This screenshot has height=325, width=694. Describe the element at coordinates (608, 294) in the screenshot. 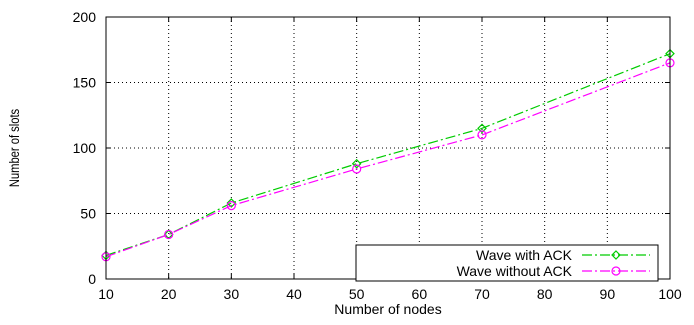

I see `x-tick-label: 90` at that location.